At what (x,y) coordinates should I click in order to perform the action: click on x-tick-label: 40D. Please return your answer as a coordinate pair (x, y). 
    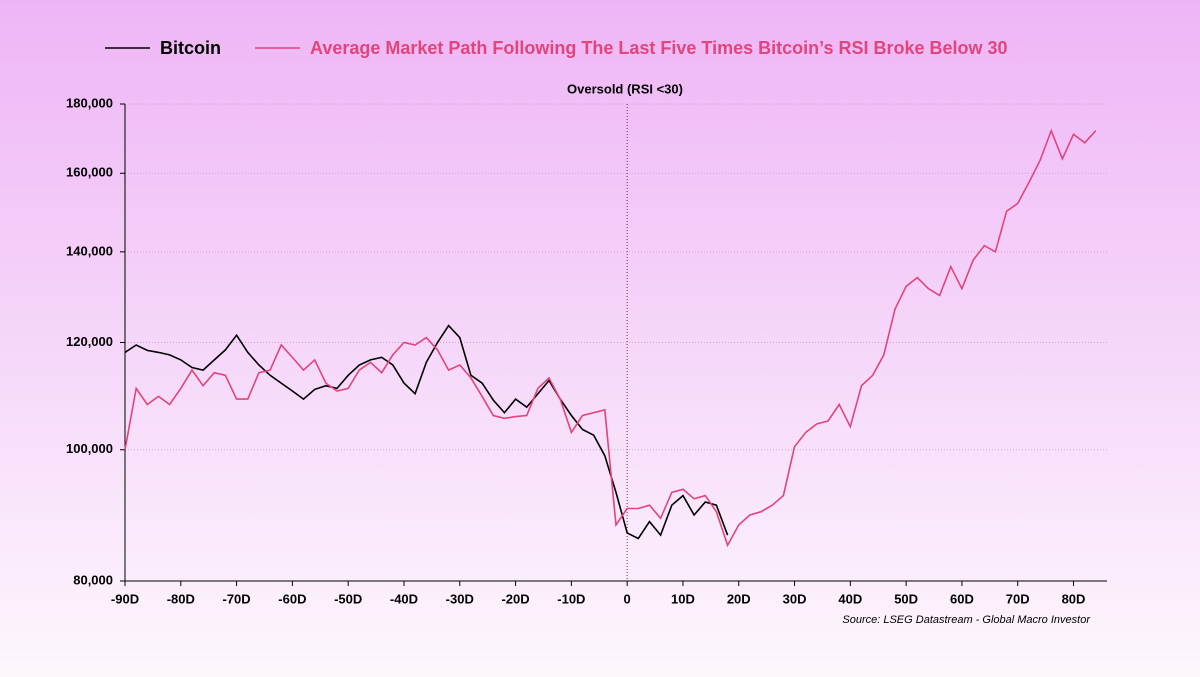
    Looking at the image, I should click on (850, 598).